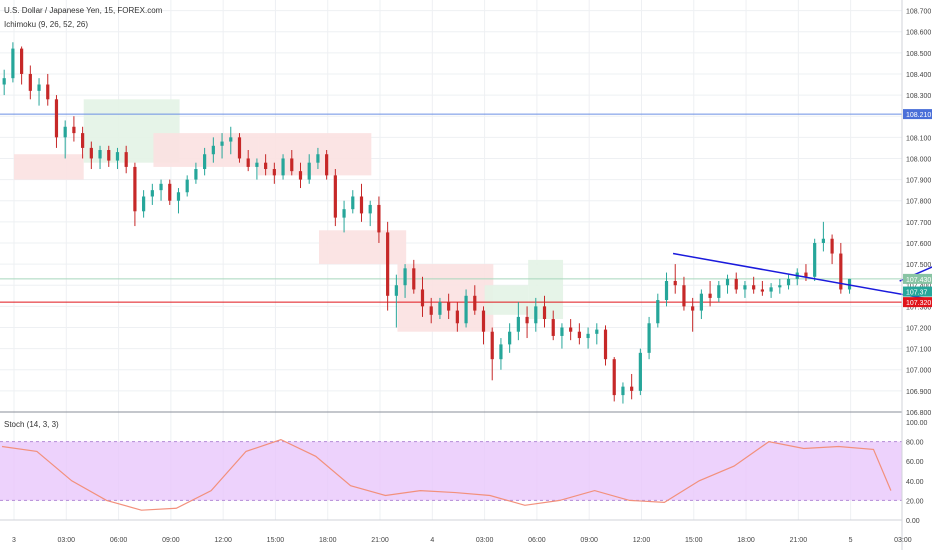  I want to click on trendlines, so click(802, 209).